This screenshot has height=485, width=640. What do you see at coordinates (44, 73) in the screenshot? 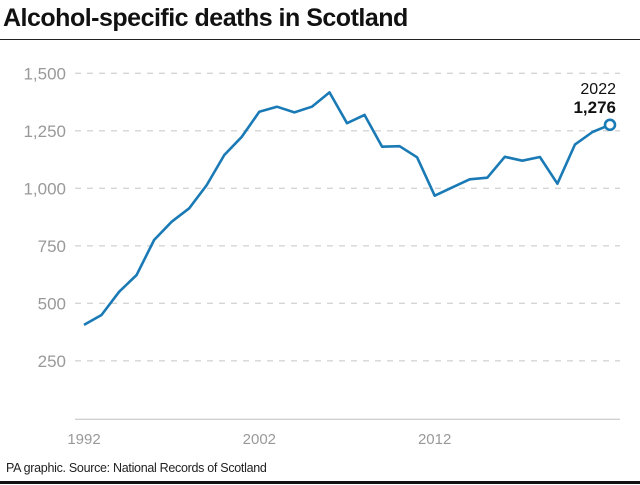
I see `y-tick-label: 1,500` at bounding box center [44, 73].